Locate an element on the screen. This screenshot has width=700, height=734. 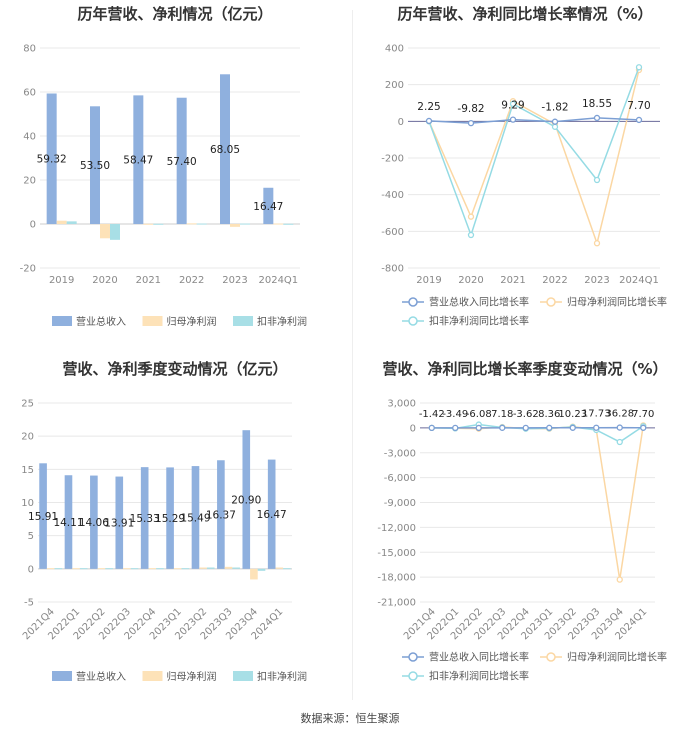
y-tick-label: -21,000 is located at coordinates (396, 603).